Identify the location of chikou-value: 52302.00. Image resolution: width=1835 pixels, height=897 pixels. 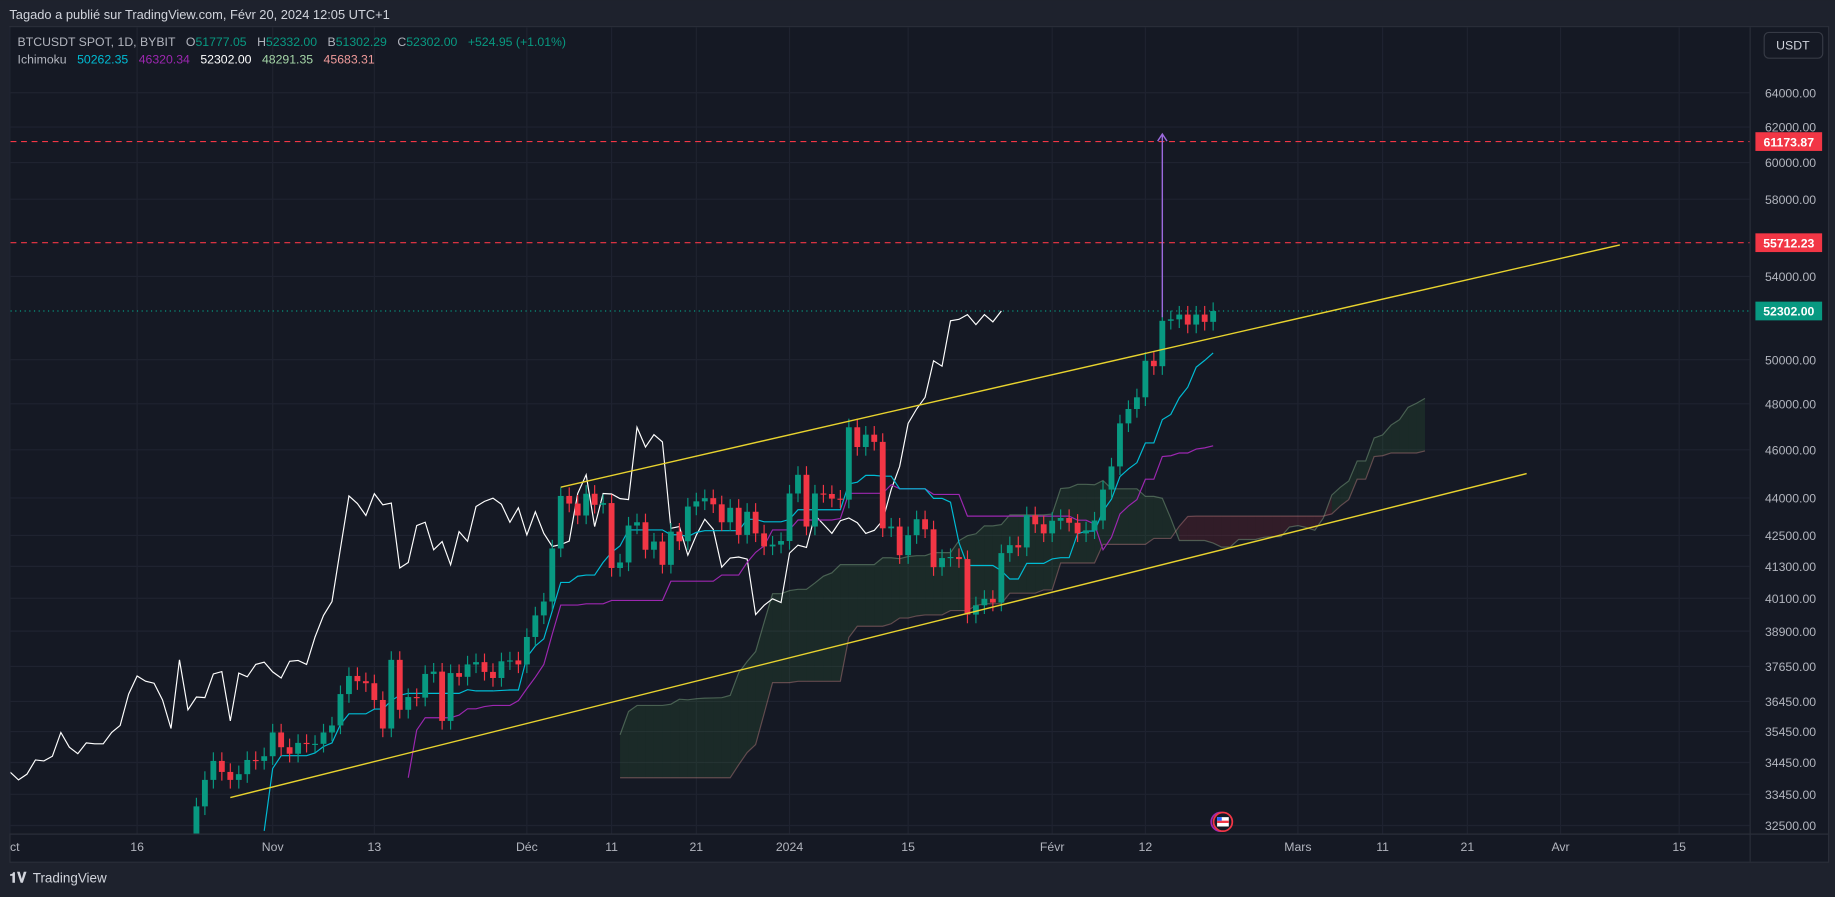
(225, 59).